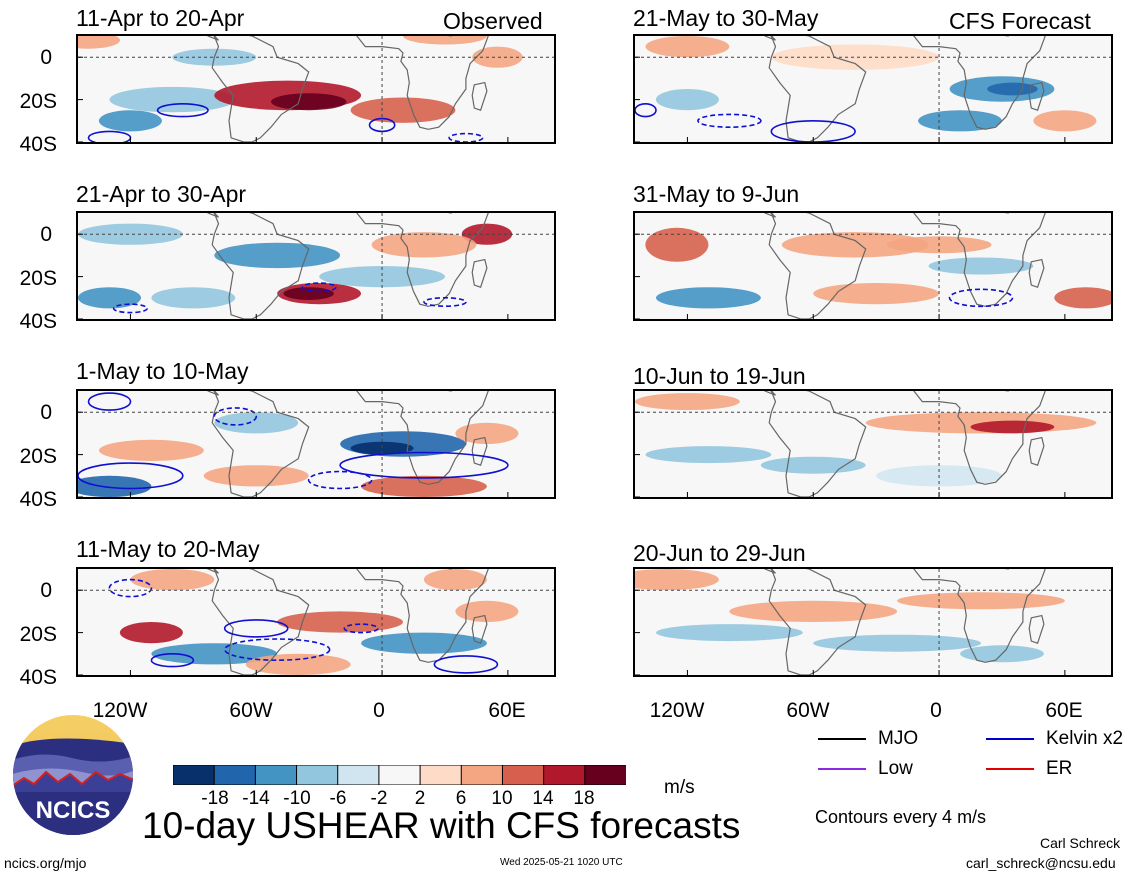  Describe the element at coordinates (898, 738) in the screenshot. I see `legend-label-mjo: MJO` at that location.